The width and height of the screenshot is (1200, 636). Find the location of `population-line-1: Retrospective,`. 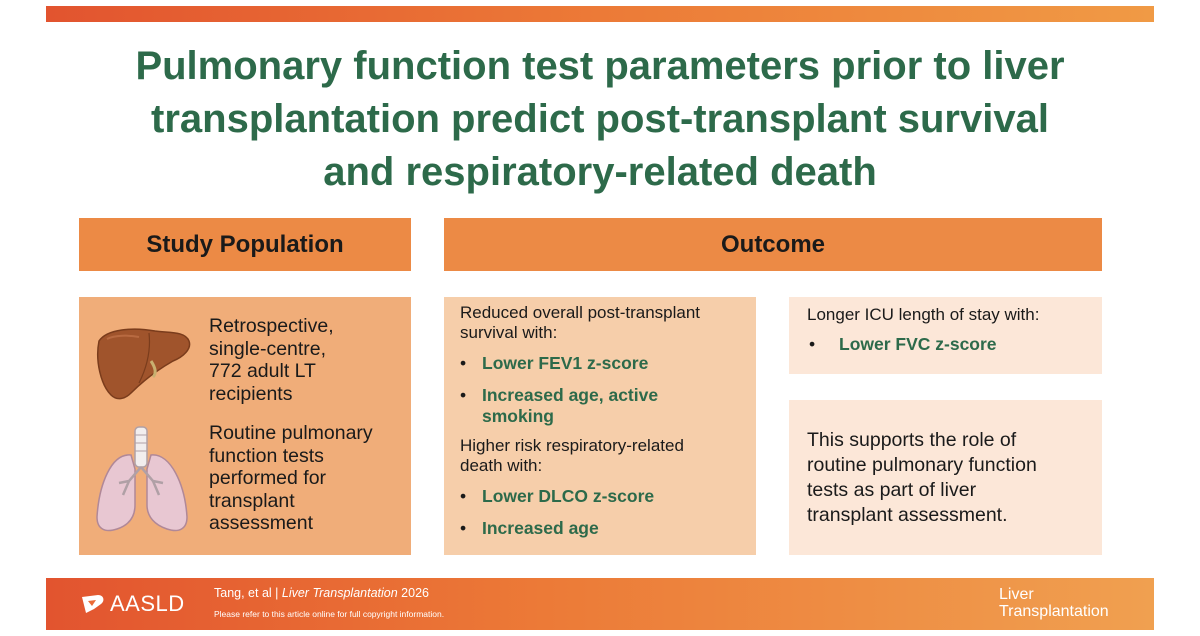

population-line-1: Retrospective, is located at coordinates (271, 326).